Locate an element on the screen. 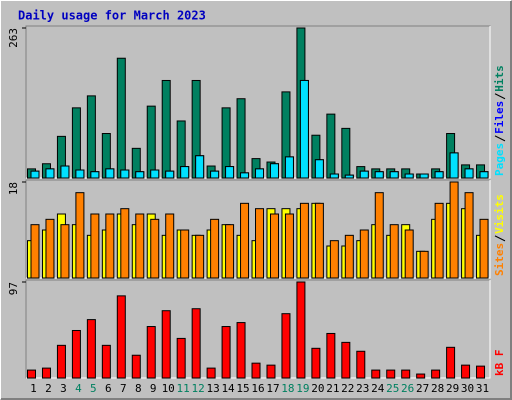  x-tick-label: 12 is located at coordinates (198, 388).